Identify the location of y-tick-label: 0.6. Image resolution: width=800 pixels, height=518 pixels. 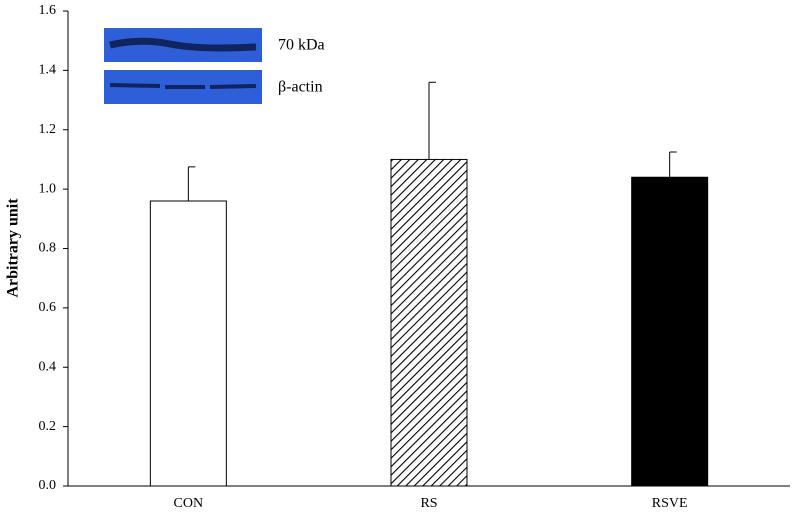
(48, 307).